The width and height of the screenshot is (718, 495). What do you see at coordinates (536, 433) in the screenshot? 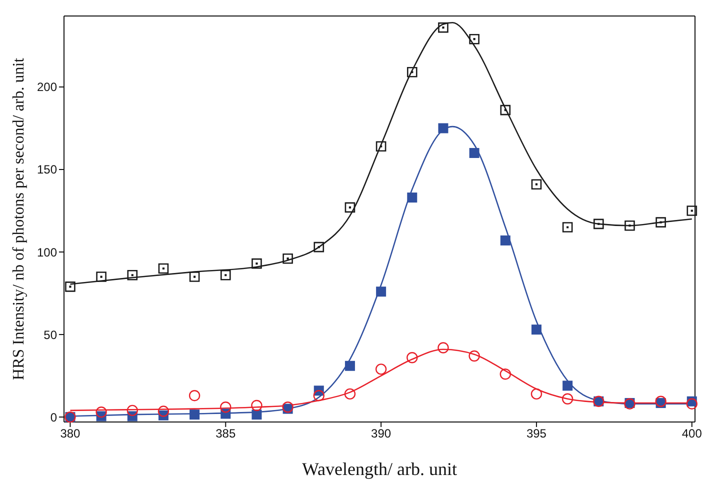
I see `x-tick-label: 395` at bounding box center [536, 433].